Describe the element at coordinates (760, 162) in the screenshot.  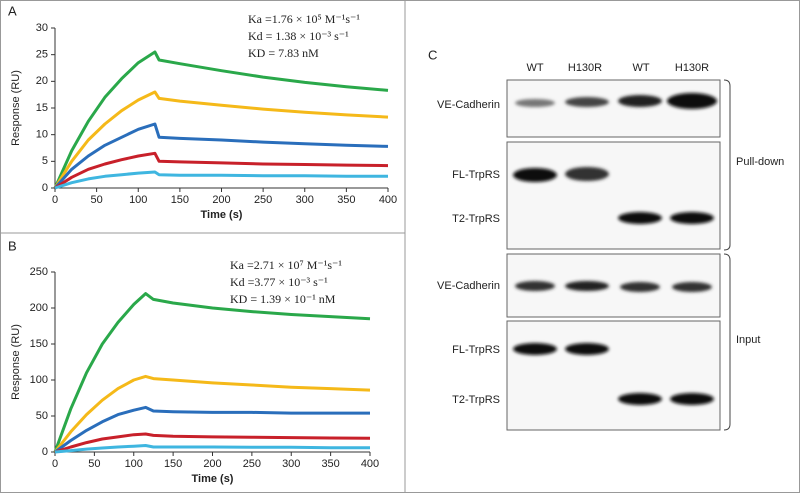
I see `group-label: Pull-down` at that location.